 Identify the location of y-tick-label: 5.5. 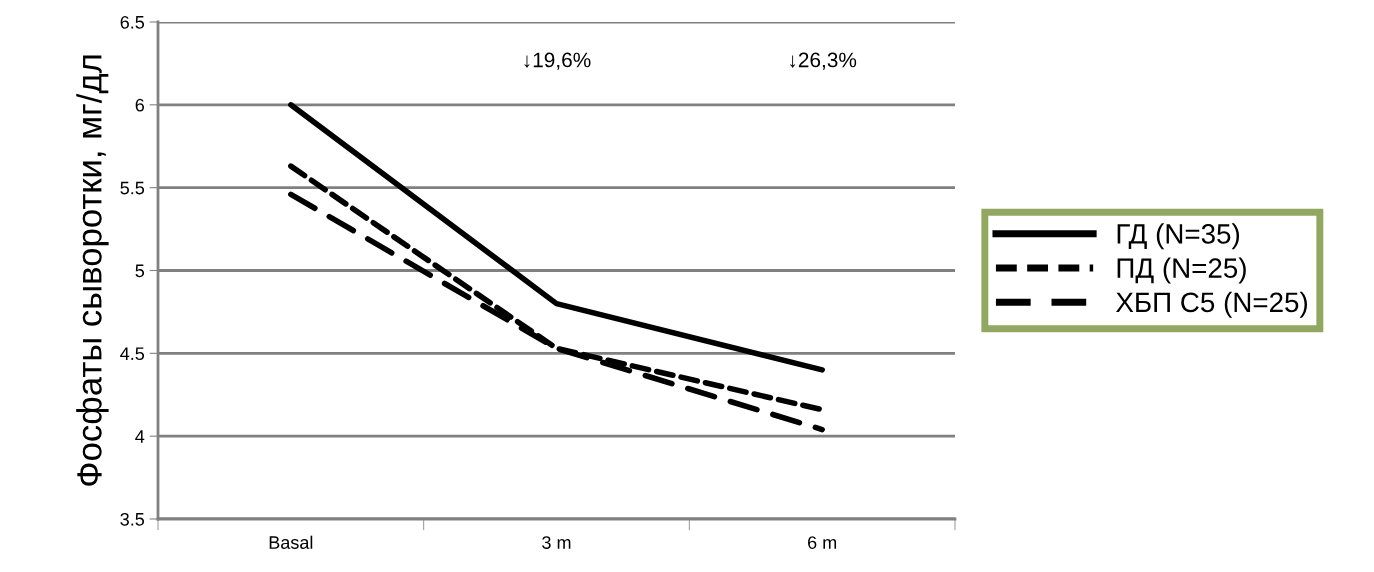
(132, 188).